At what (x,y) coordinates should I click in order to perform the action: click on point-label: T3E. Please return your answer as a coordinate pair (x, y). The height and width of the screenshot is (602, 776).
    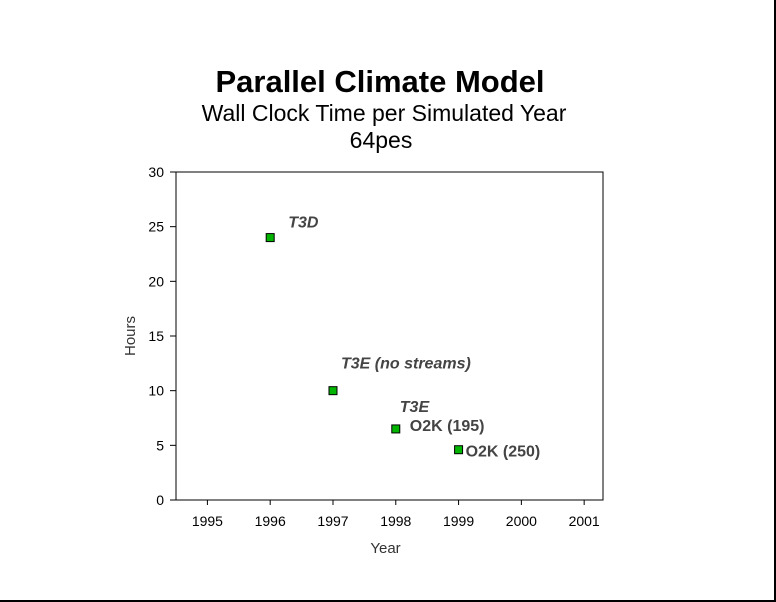
    Looking at the image, I should click on (415, 407).